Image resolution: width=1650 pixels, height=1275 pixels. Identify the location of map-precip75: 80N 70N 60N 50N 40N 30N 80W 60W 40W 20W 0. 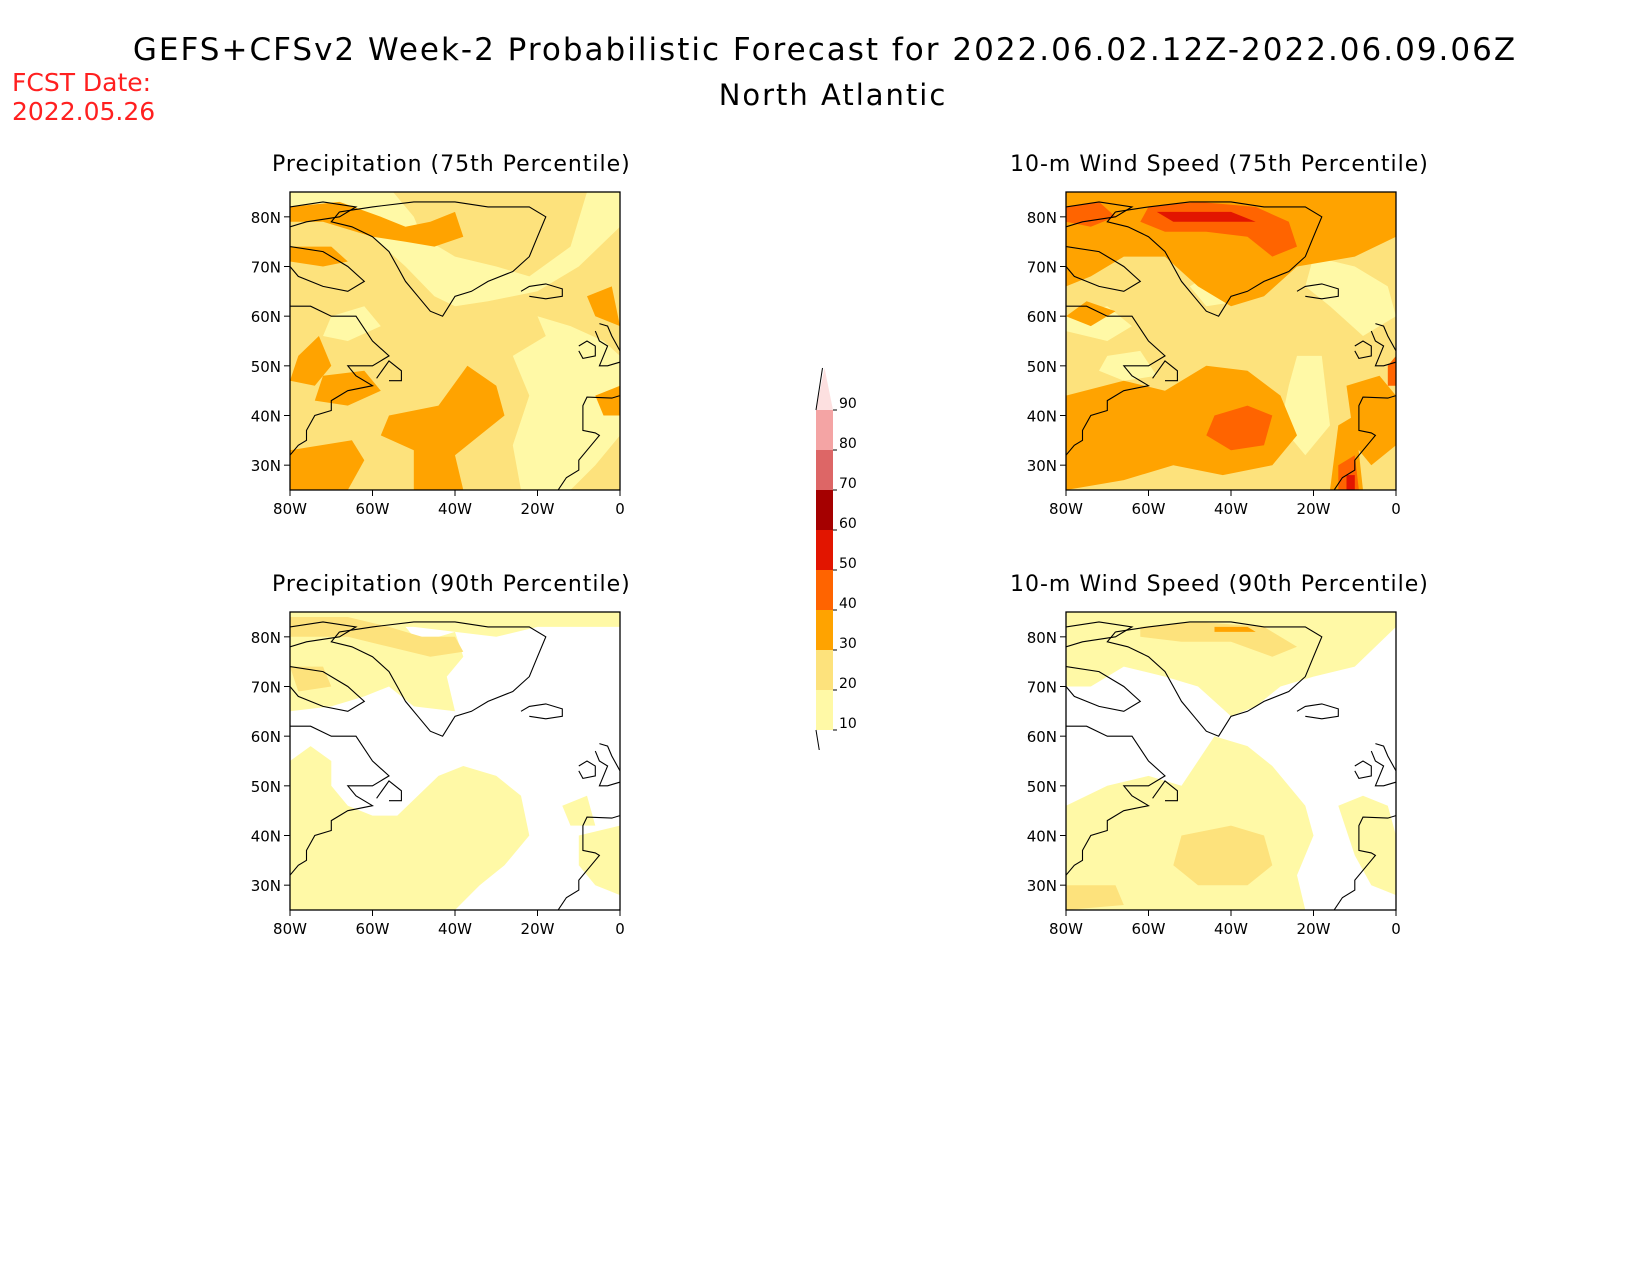
(438, 354).